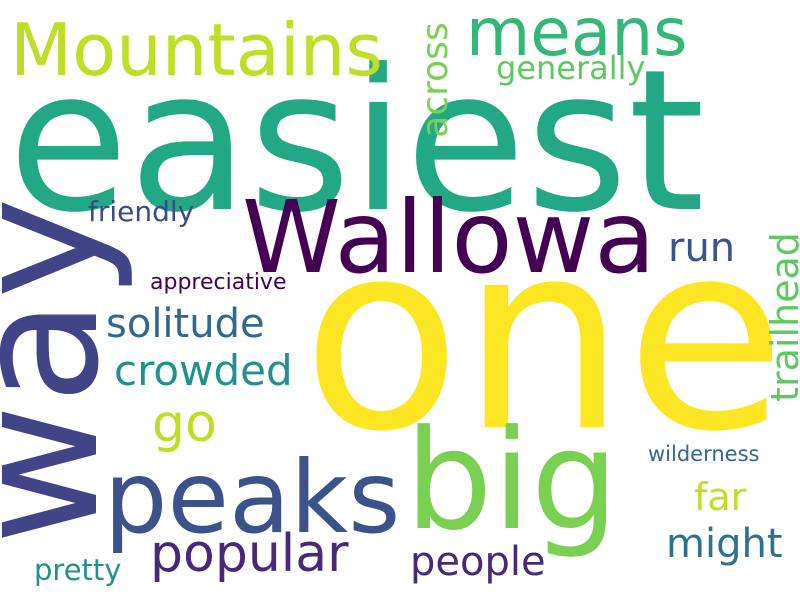  What do you see at coordinates (512, 480) in the screenshot?
I see `word-big: big` at bounding box center [512, 480].